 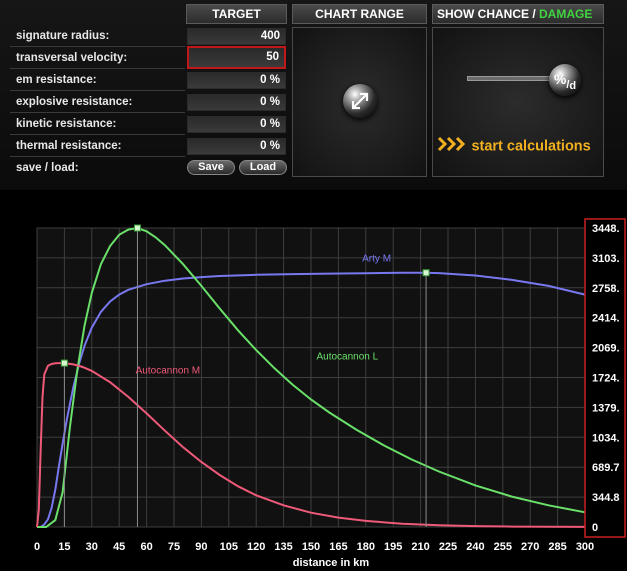 I want to click on start-calculations-button: start calculations, so click(x=514, y=146).